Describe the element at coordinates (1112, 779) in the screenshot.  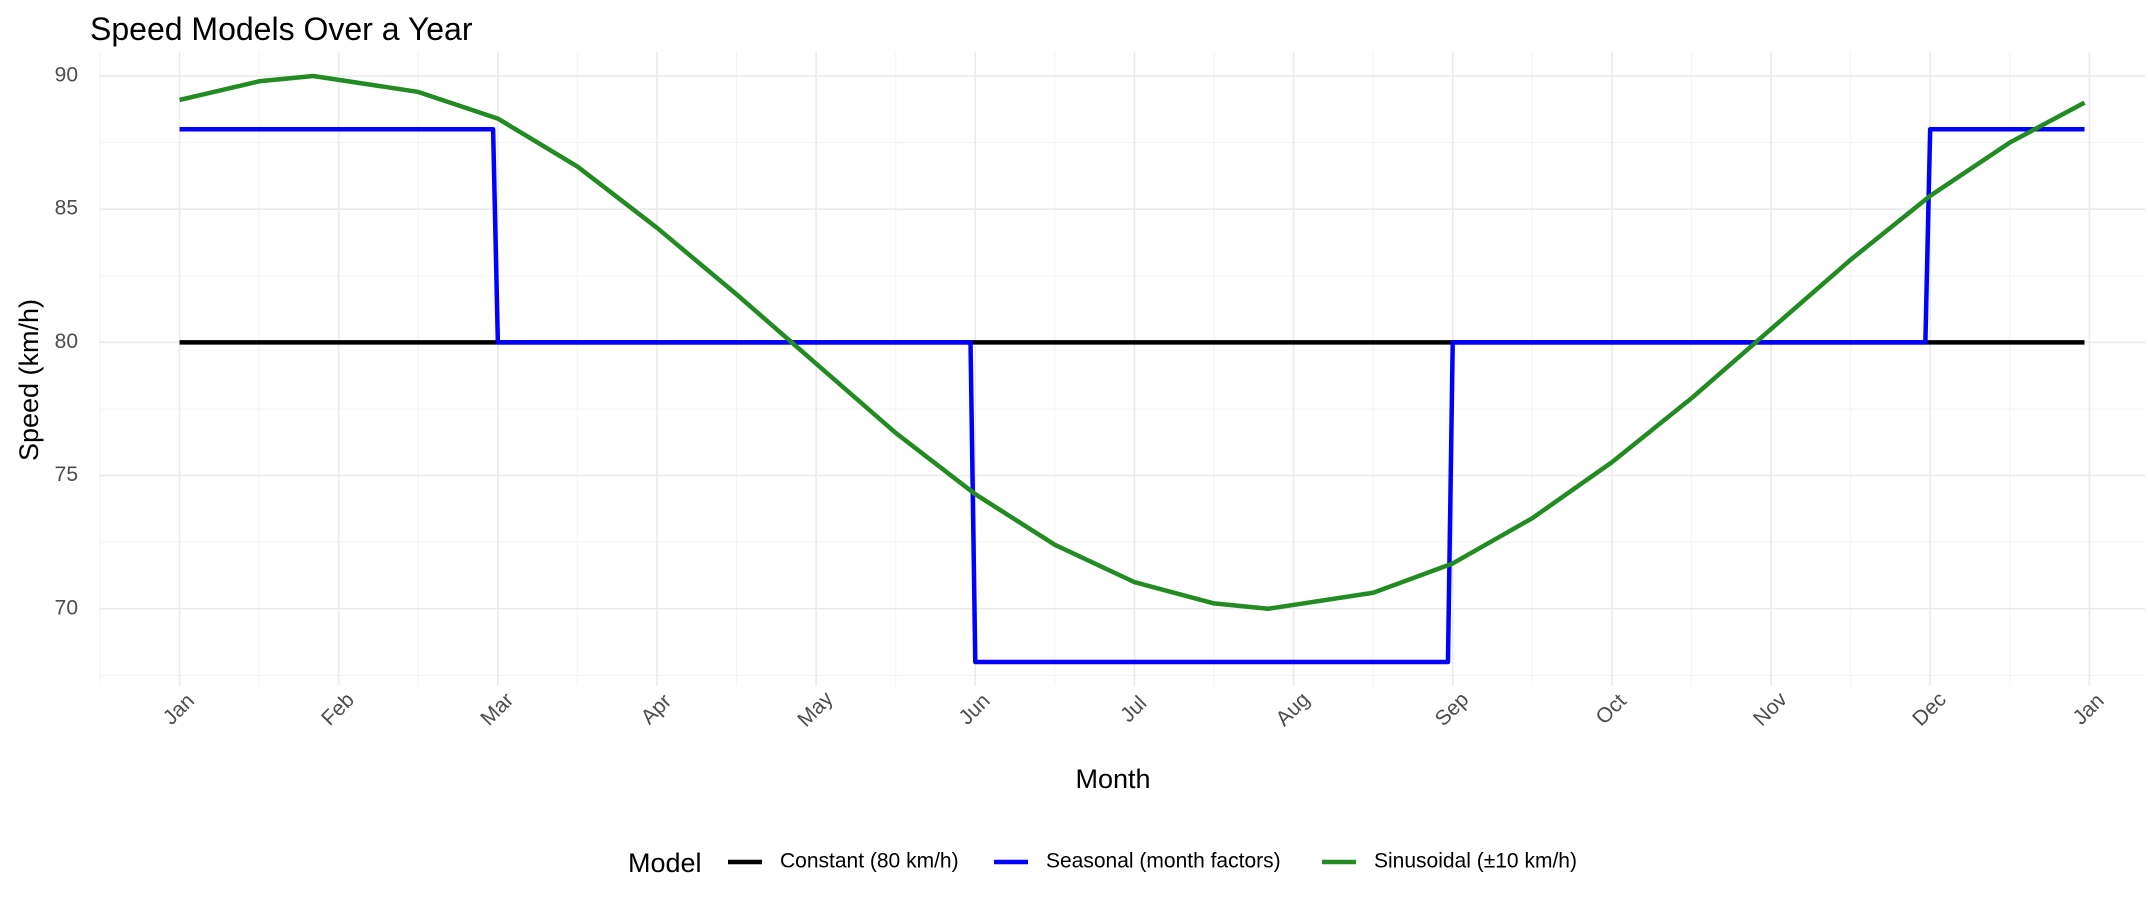
I see `x-axis-title: Month` at that location.